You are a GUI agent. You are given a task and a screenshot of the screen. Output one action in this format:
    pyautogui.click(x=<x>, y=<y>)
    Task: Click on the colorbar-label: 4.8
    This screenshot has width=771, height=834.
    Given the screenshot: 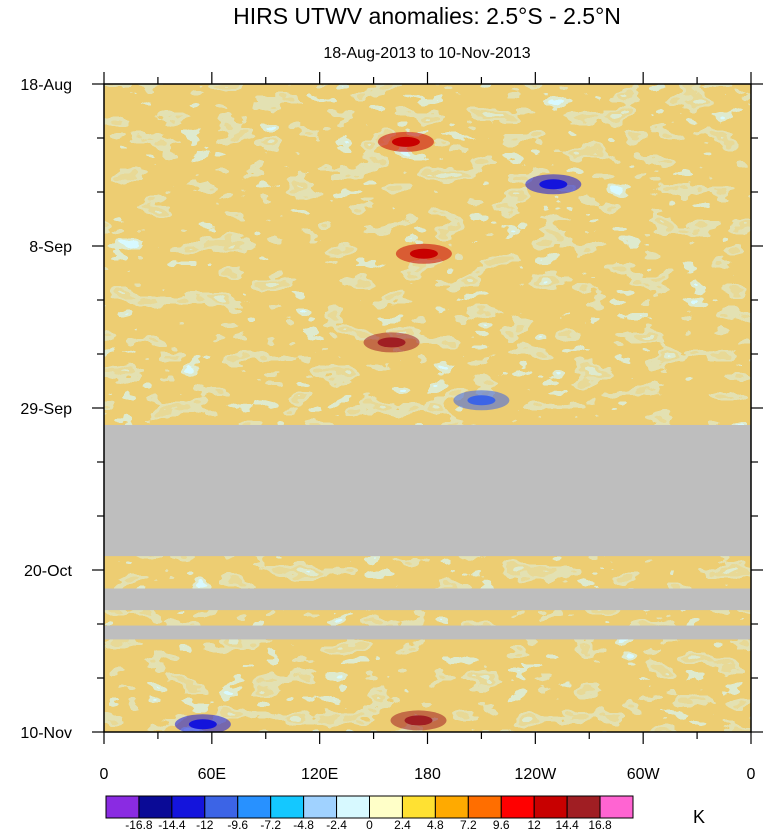 What is the action you would take?
    pyautogui.click(x=435, y=825)
    